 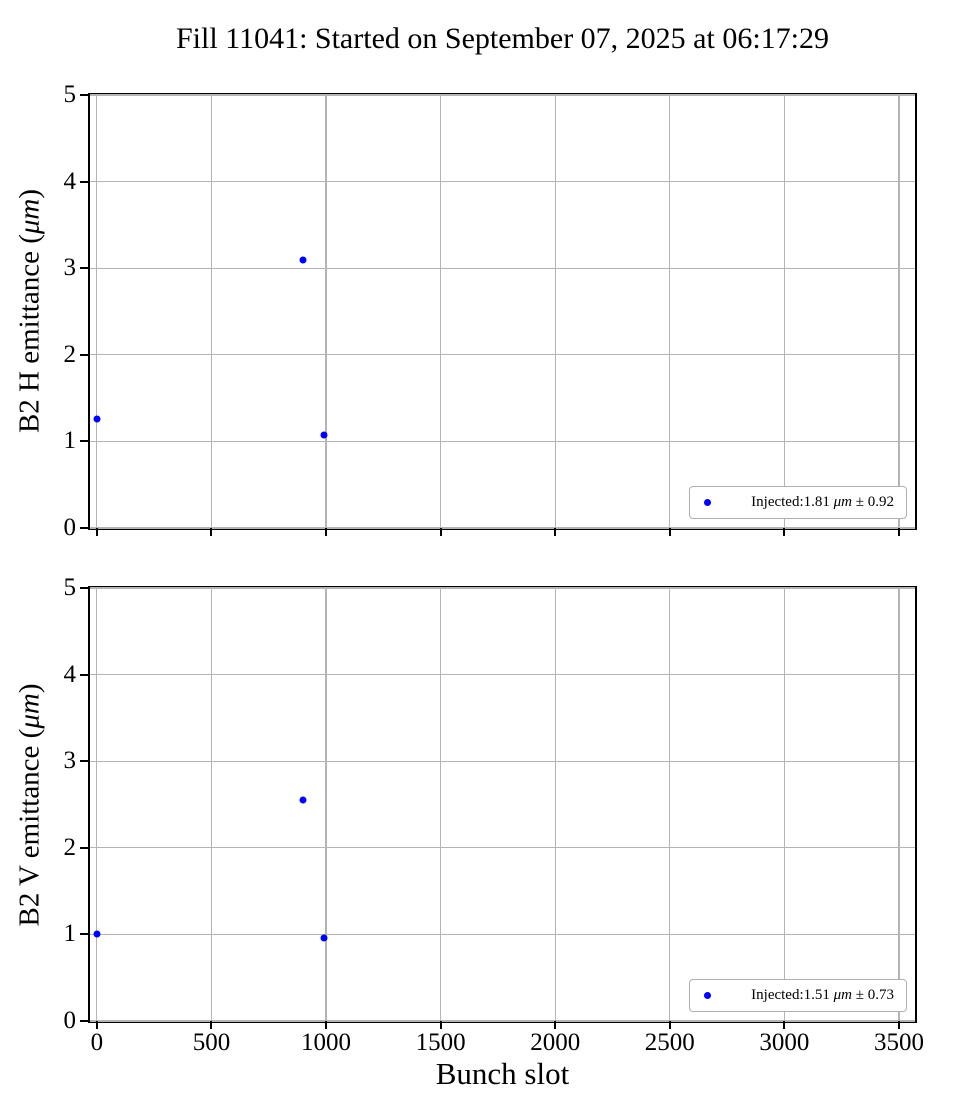 What do you see at coordinates (502, 1073) in the screenshot?
I see `x-axis-label: Bunch slot` at bounding box center [502, 1073].